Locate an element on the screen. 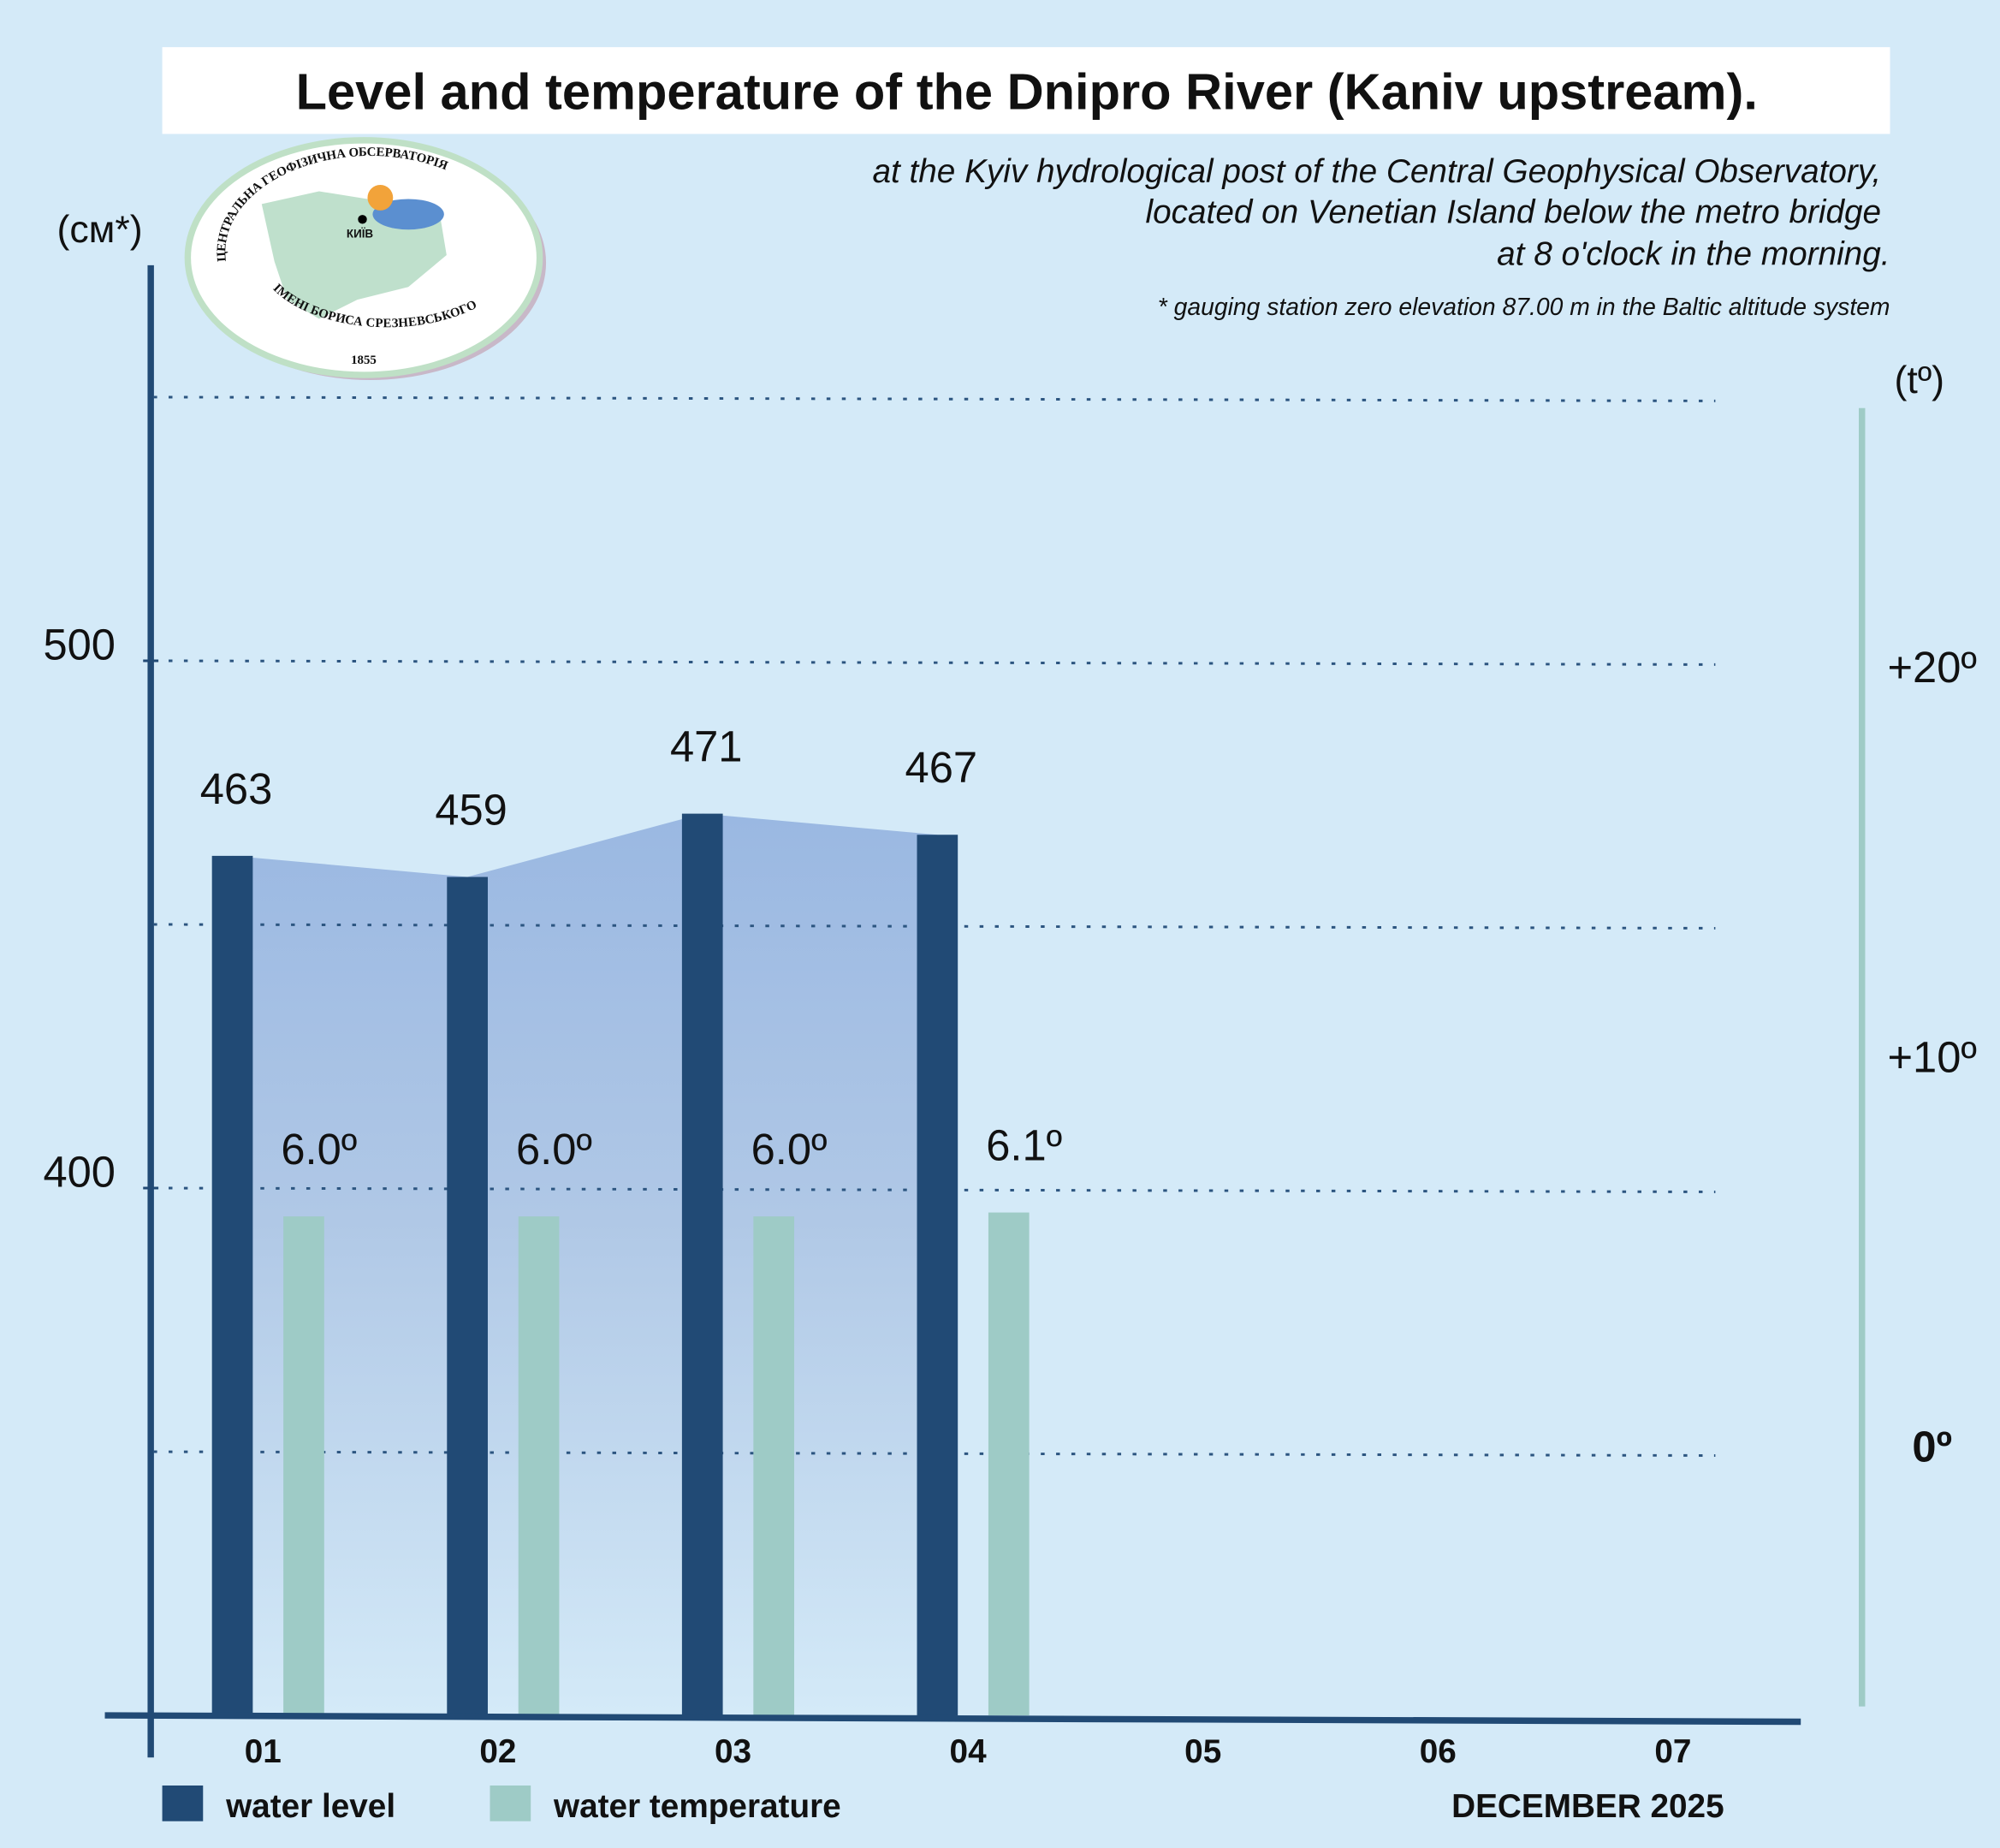 The image size is (2000, 1848). level-value-label: 463 is located at coordinates (236, 788).